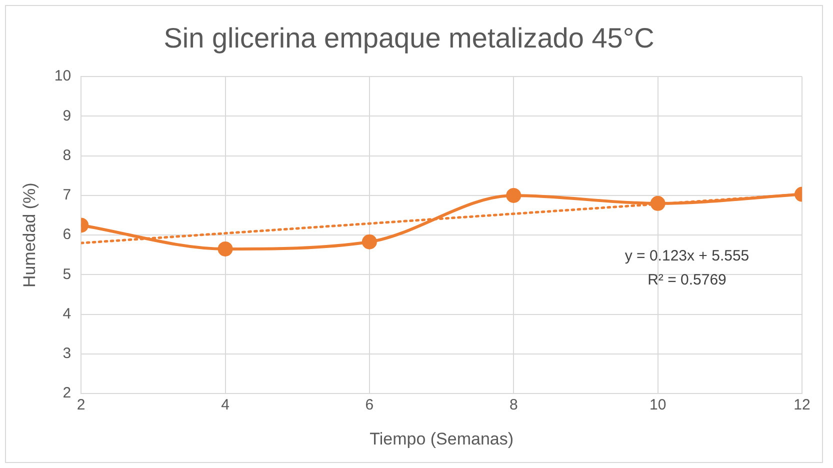 The image size is (833, 468). What do you see at coordinates (657, 405) in the screenshot?
I see `x-tick-label: 10` at bounding box center [657, 405].